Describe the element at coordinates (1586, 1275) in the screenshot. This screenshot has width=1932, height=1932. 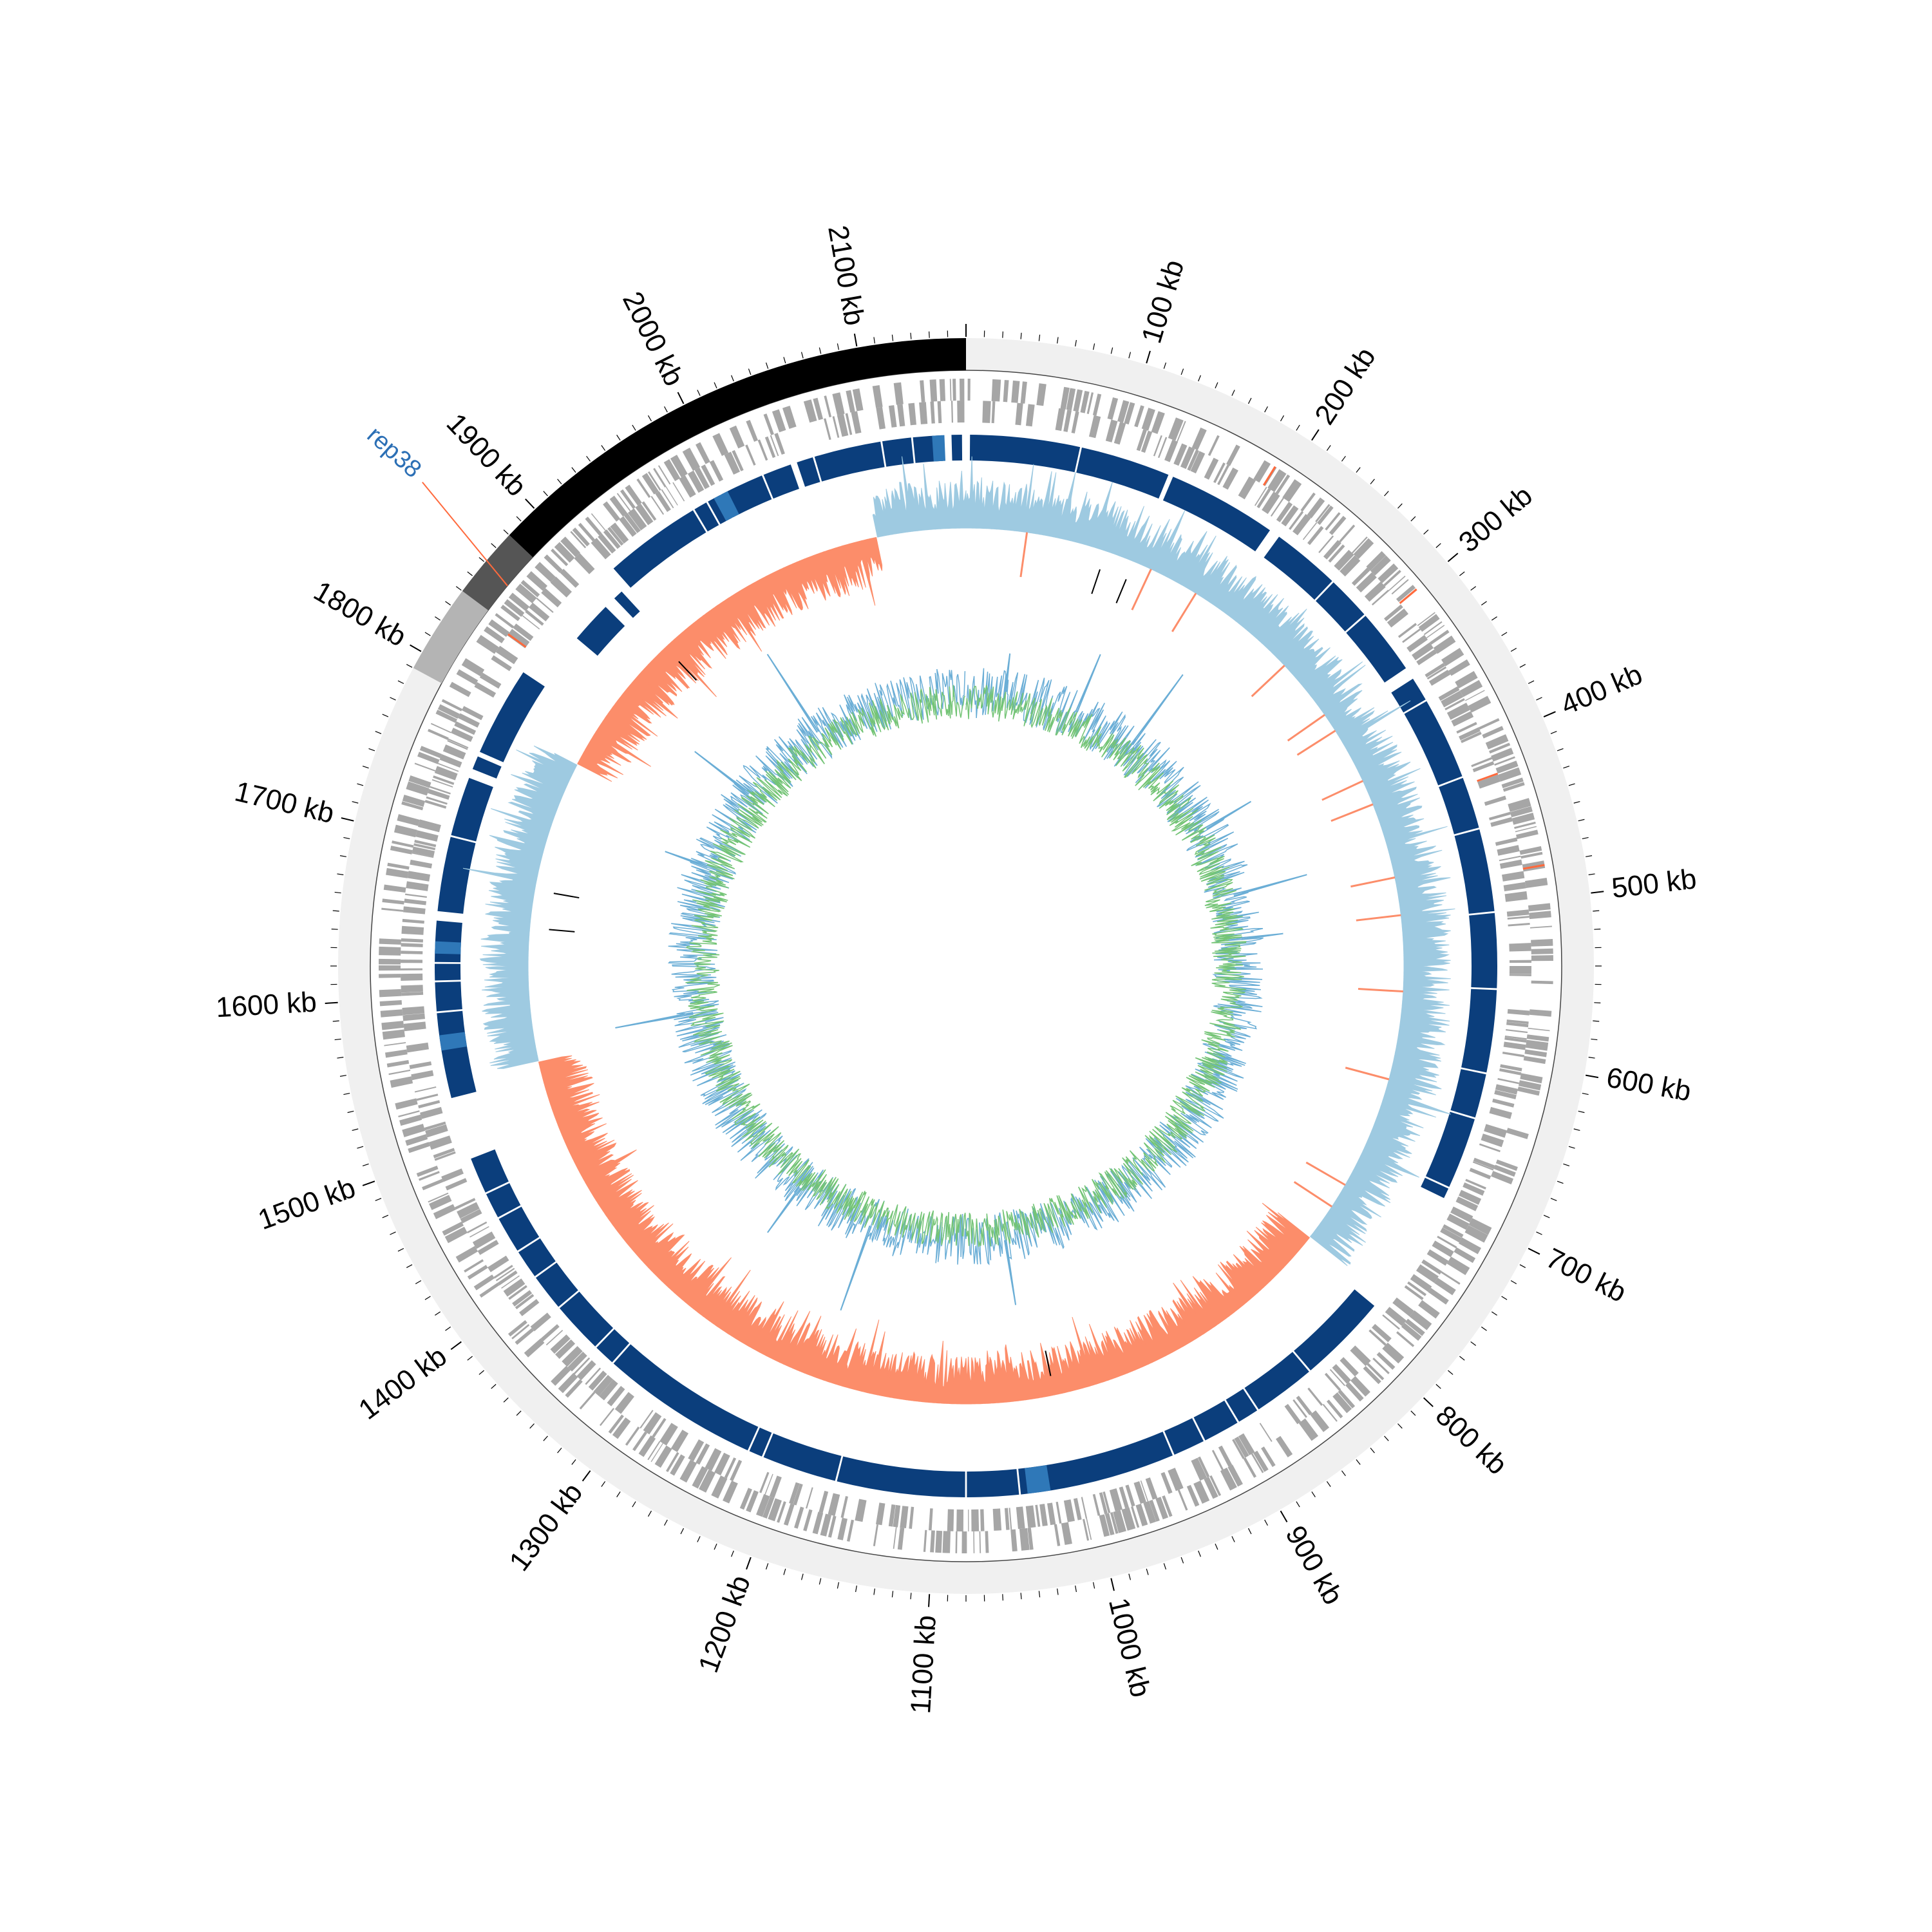
I see `tick-label: 700 kb` at that location.